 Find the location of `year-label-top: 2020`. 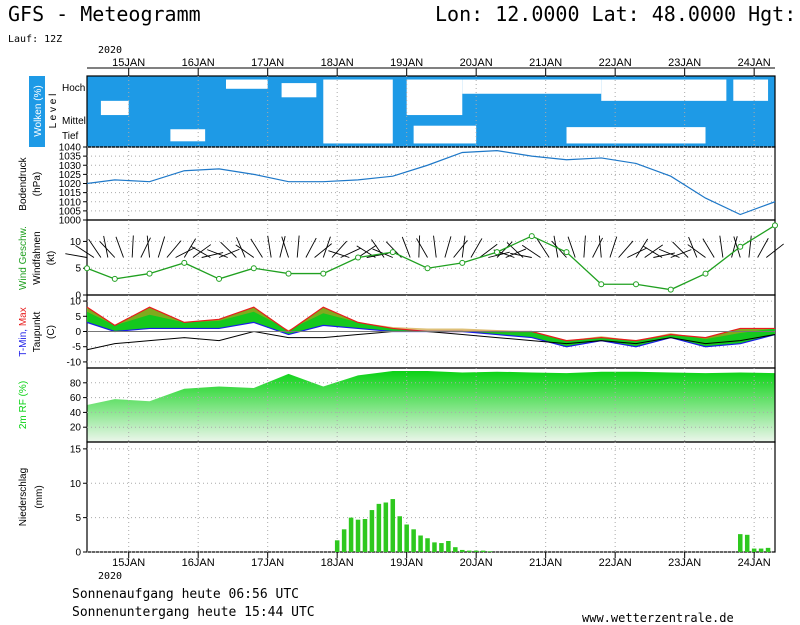

year-label-top: 2020 is located at coordinates (110, 50).